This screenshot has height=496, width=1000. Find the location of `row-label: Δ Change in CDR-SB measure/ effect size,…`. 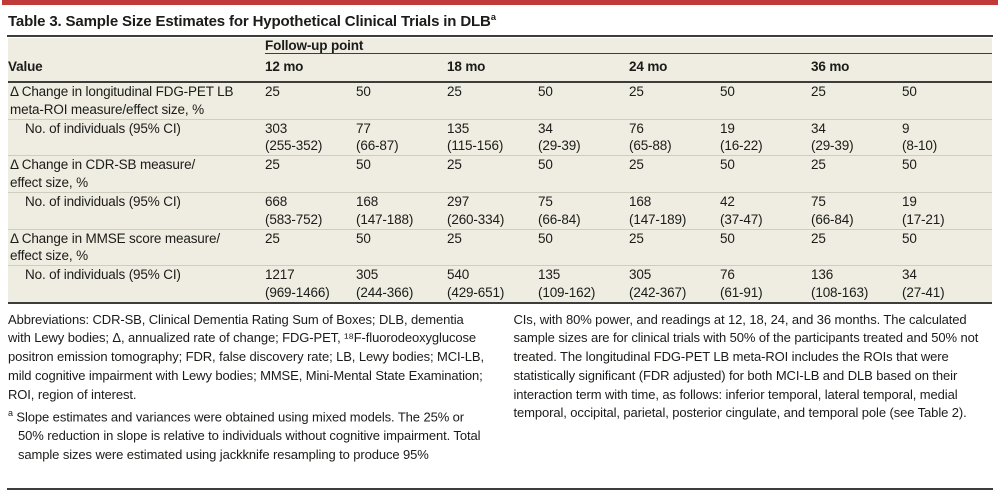

row-label: Δ Change in CDR-SB measure/ effect size,… is located at coordinates (136, 174).